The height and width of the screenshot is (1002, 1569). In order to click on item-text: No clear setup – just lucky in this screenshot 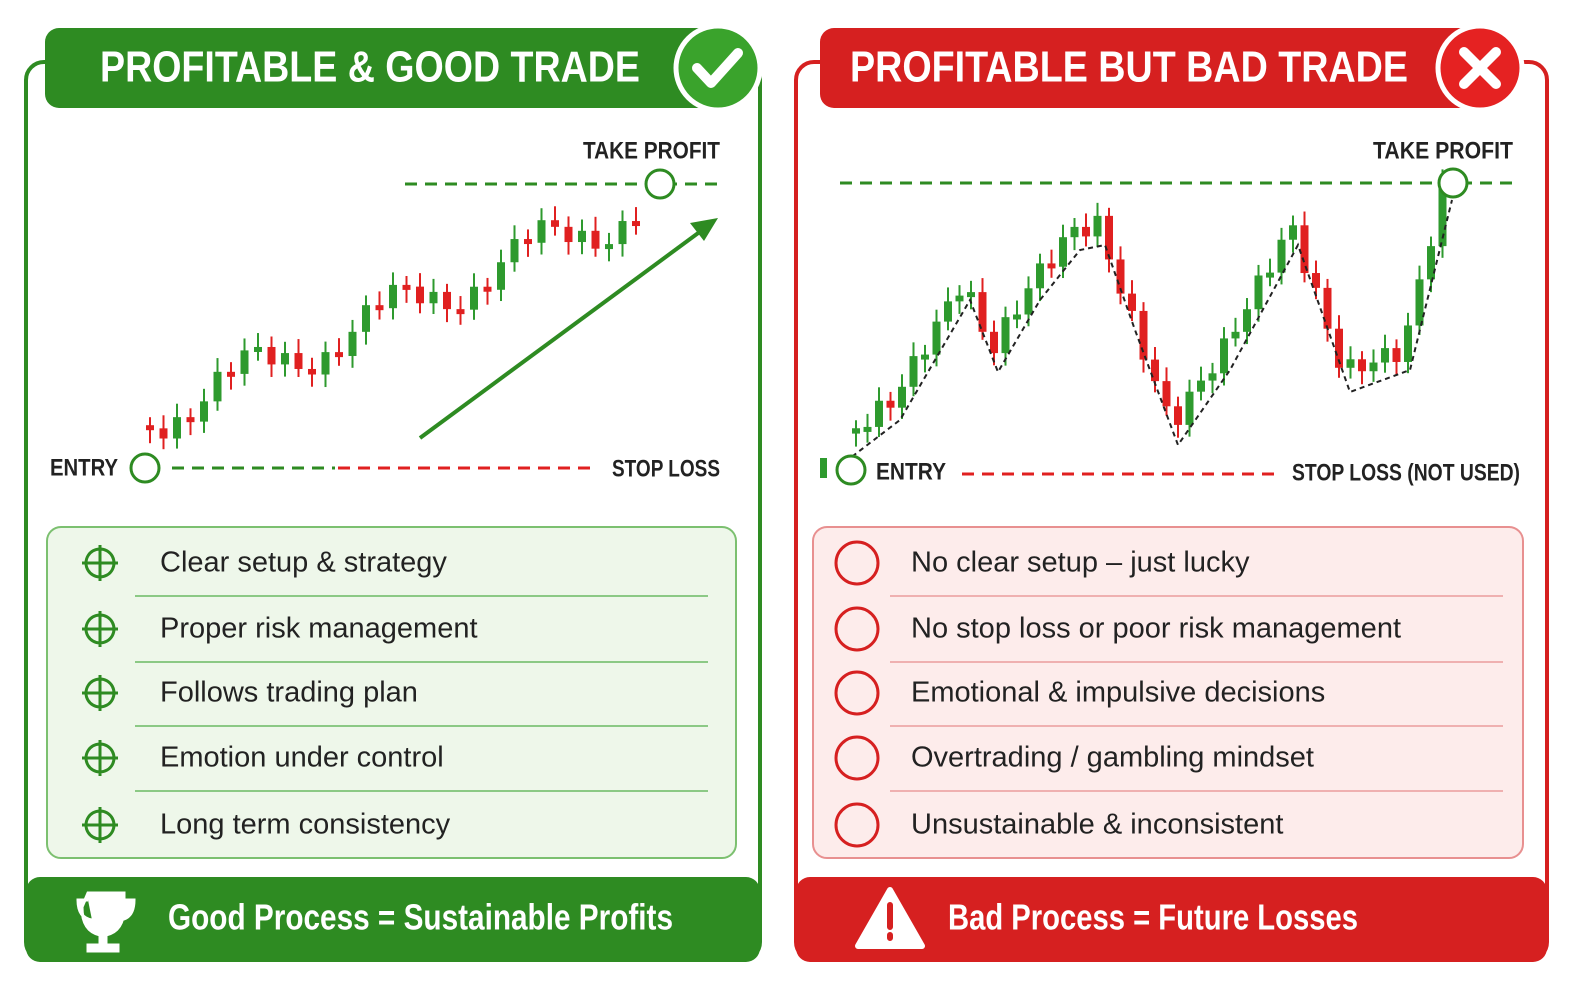, I will do `click(1080, 563)`.